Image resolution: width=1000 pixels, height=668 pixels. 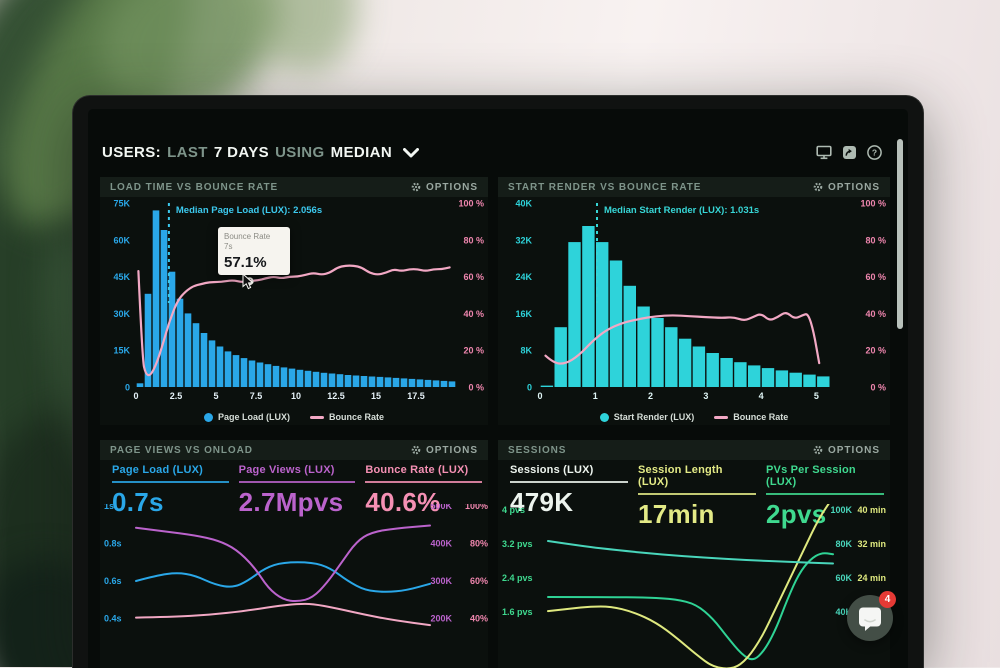 I want to click on svg-text: 40 min, so click(x=871, y=510).